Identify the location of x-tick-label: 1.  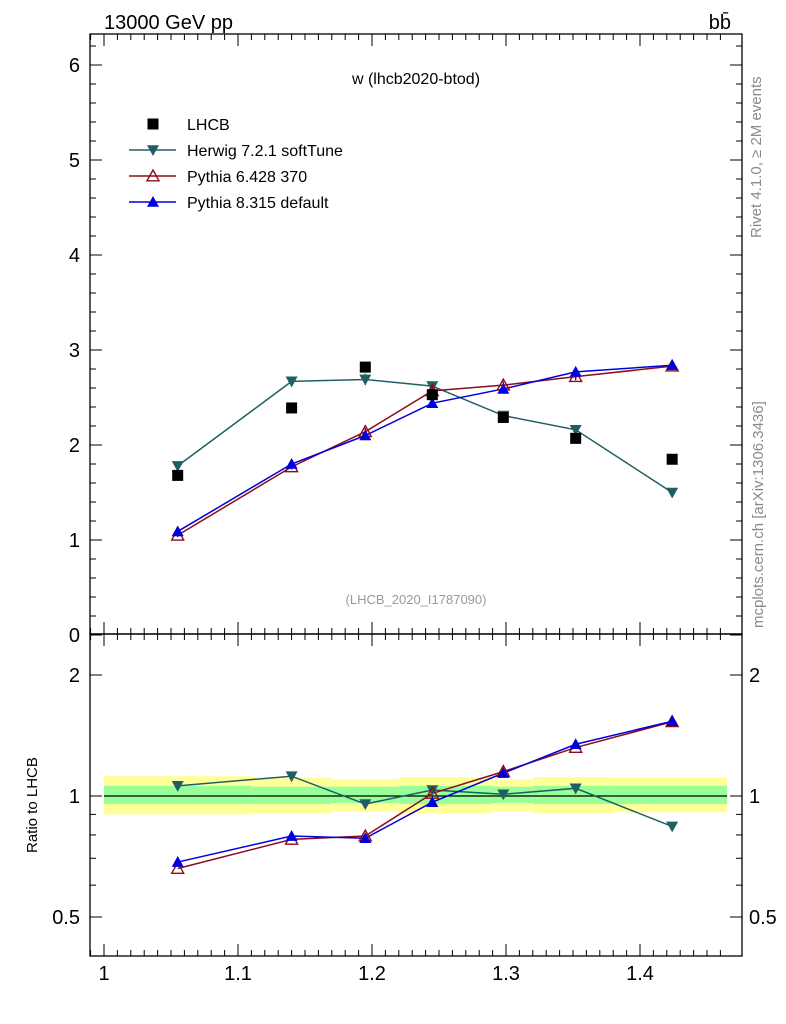
(103, 974).